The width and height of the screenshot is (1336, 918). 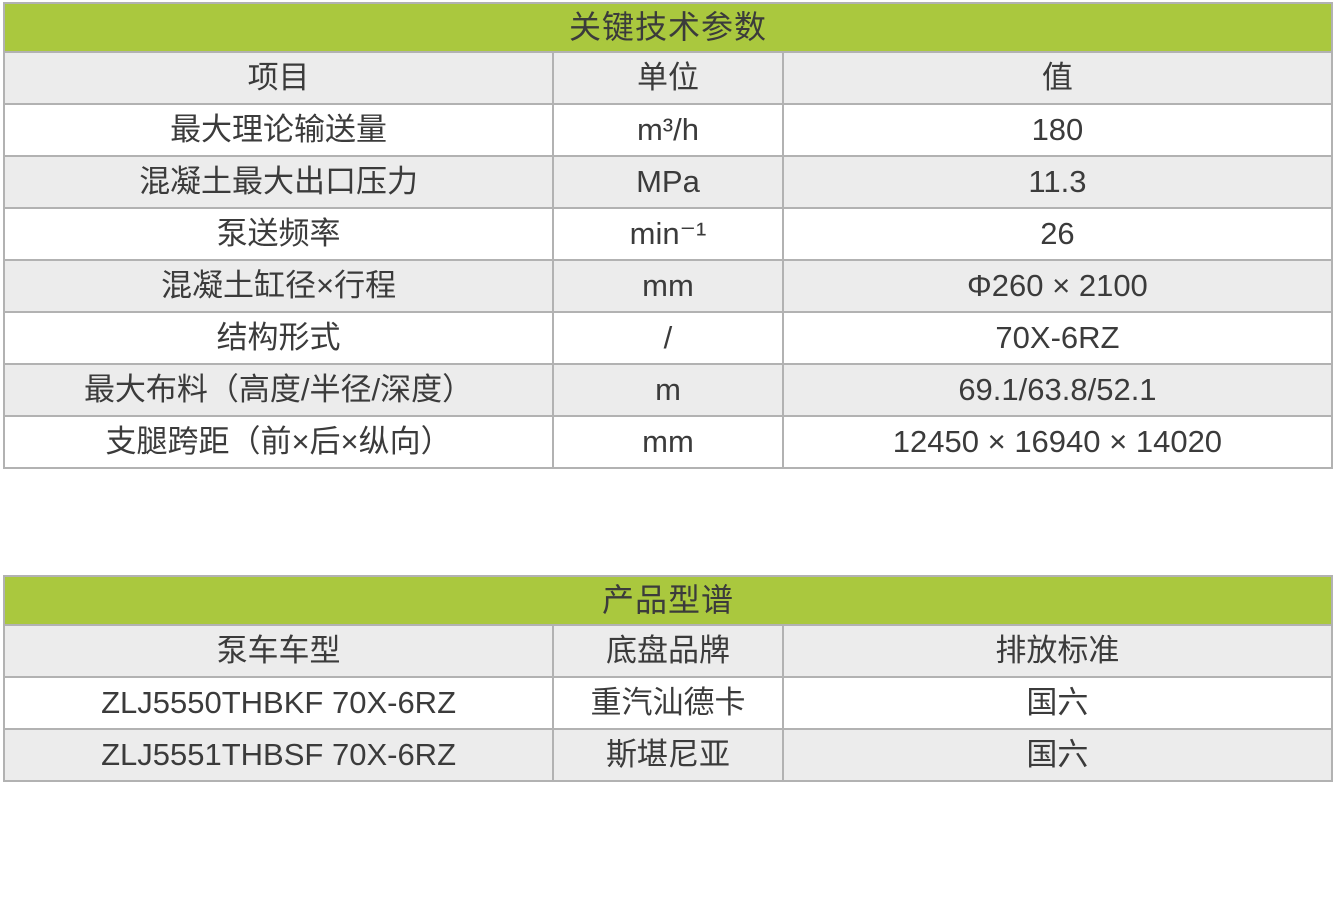 What do you see at coordinates (1057, 338) in the screenshot?
I see `param-value: 70X-6RZ` at bounding box center [1057, 338].